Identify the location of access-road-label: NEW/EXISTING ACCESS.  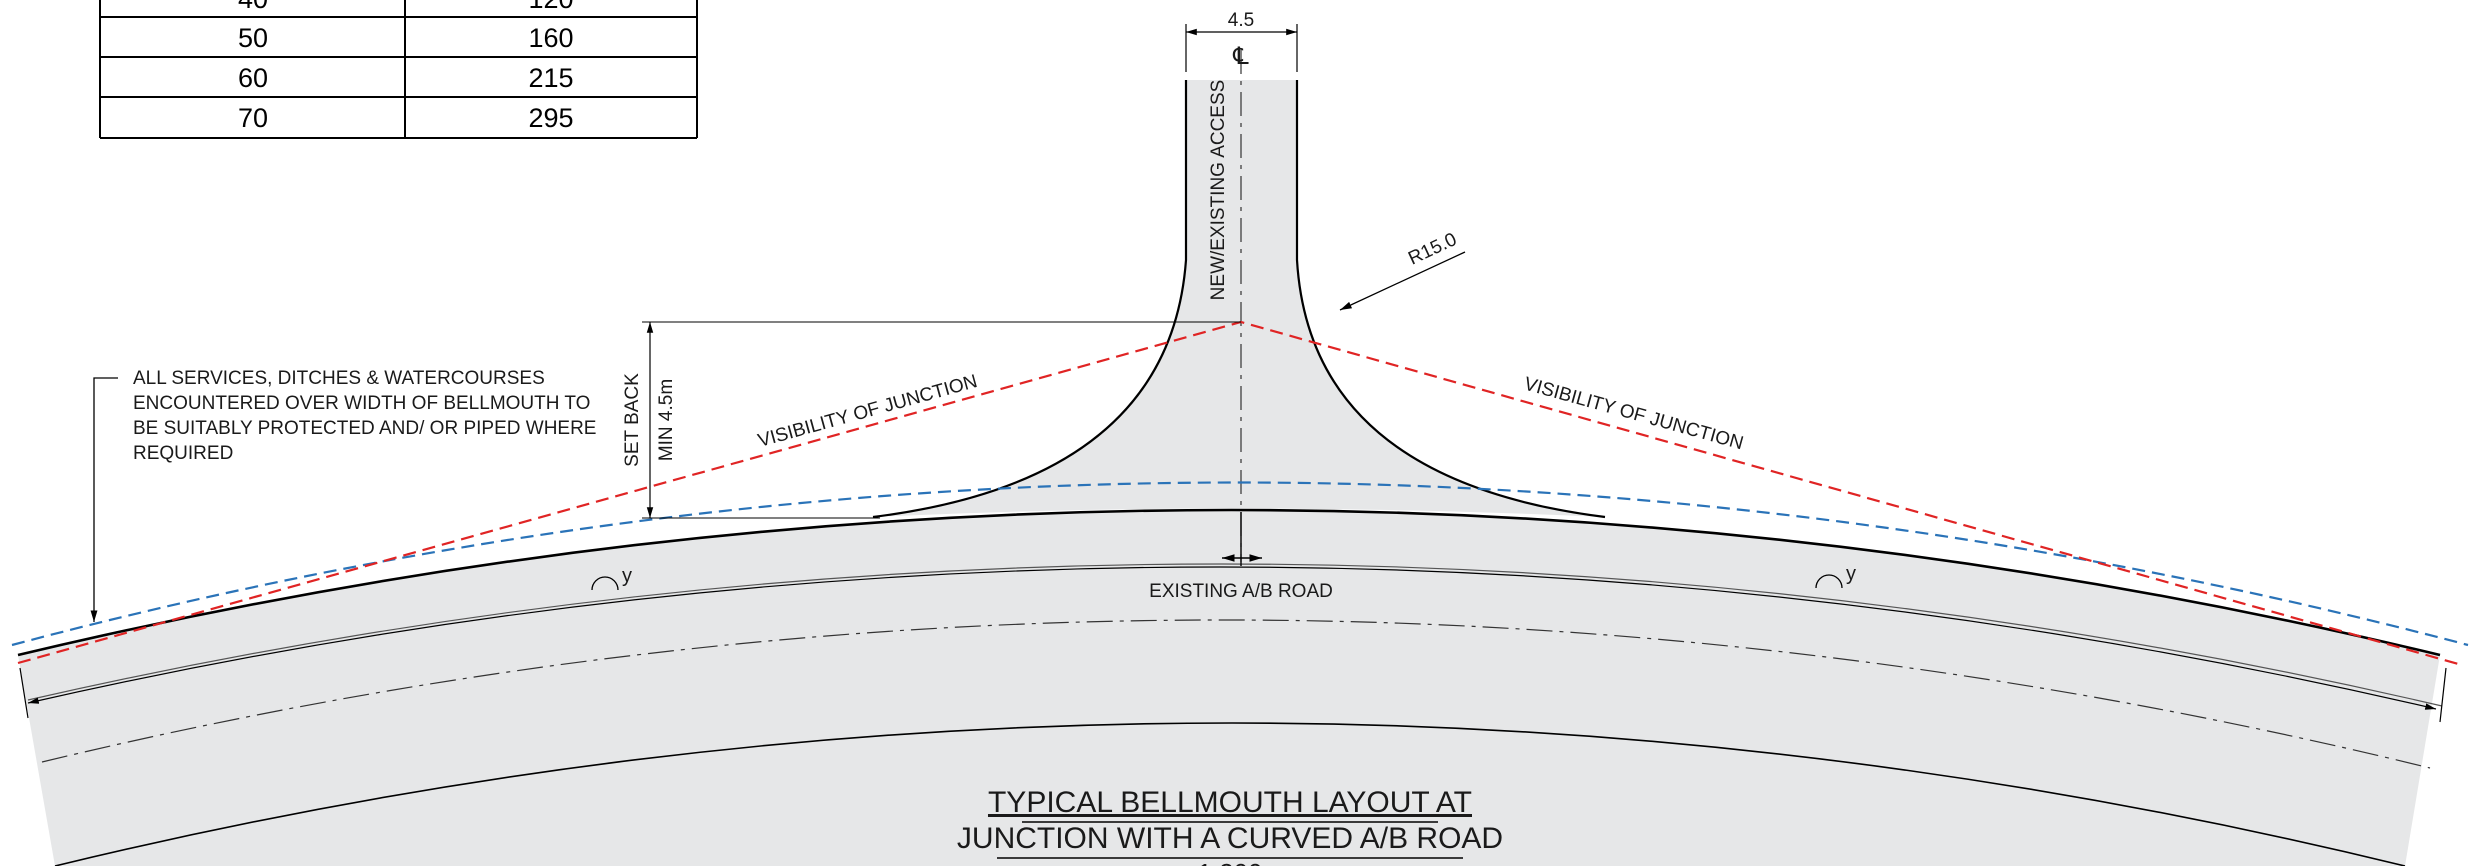
(1218, 190).